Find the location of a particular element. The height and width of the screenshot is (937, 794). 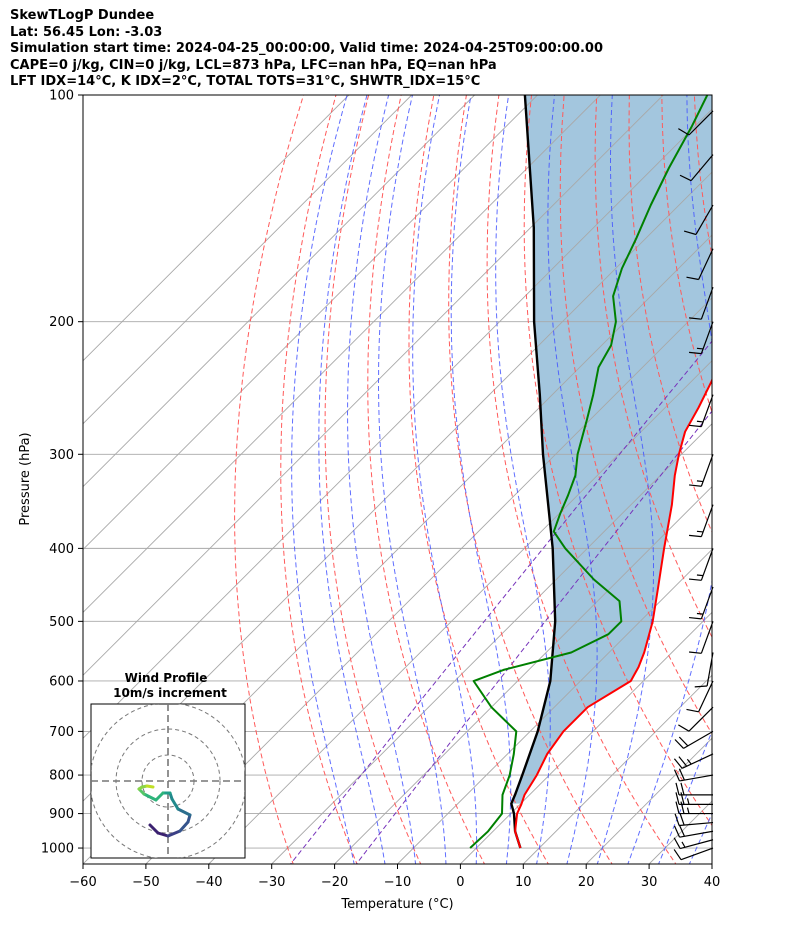

x-tick-label: −60 is located at coordinates (82, 882).